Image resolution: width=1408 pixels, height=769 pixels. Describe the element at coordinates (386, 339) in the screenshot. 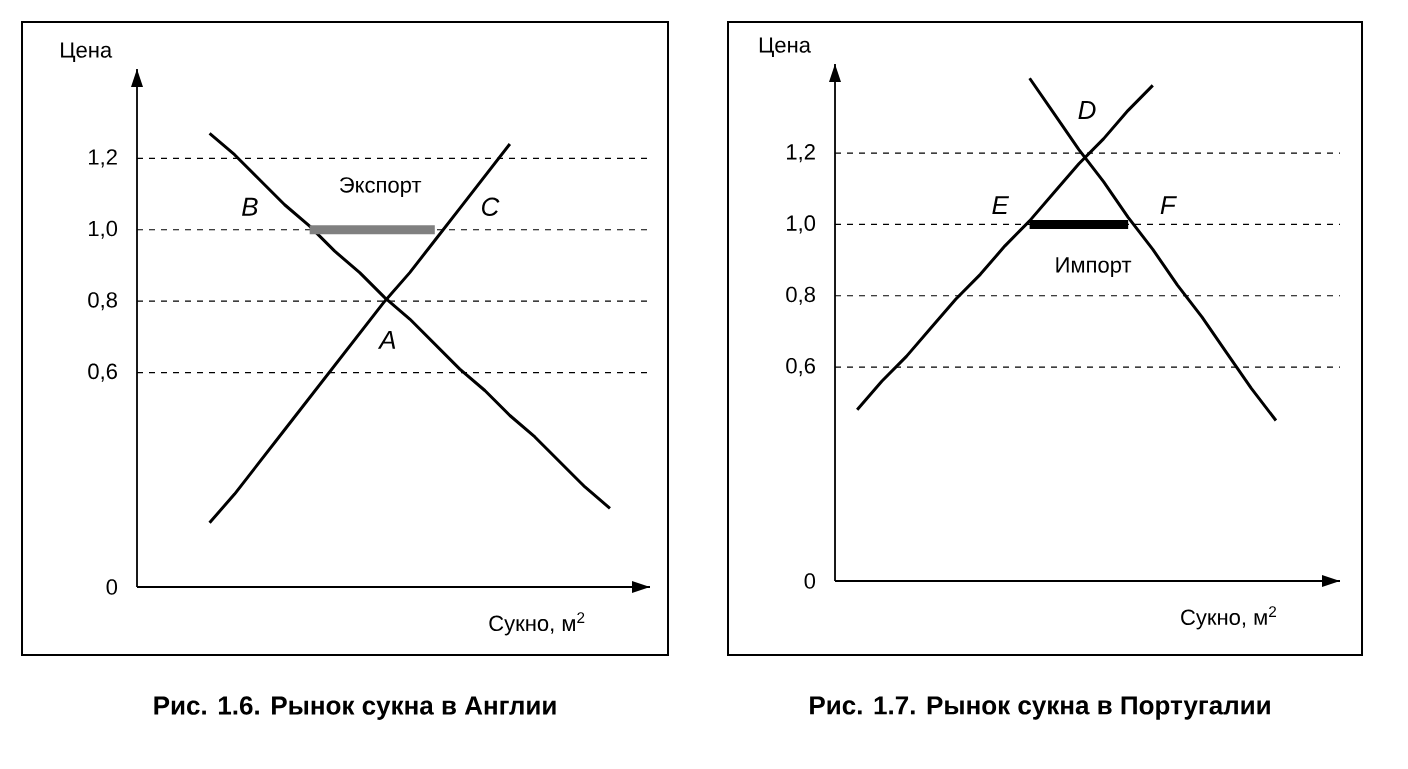

I see `annotation: A` at that location.